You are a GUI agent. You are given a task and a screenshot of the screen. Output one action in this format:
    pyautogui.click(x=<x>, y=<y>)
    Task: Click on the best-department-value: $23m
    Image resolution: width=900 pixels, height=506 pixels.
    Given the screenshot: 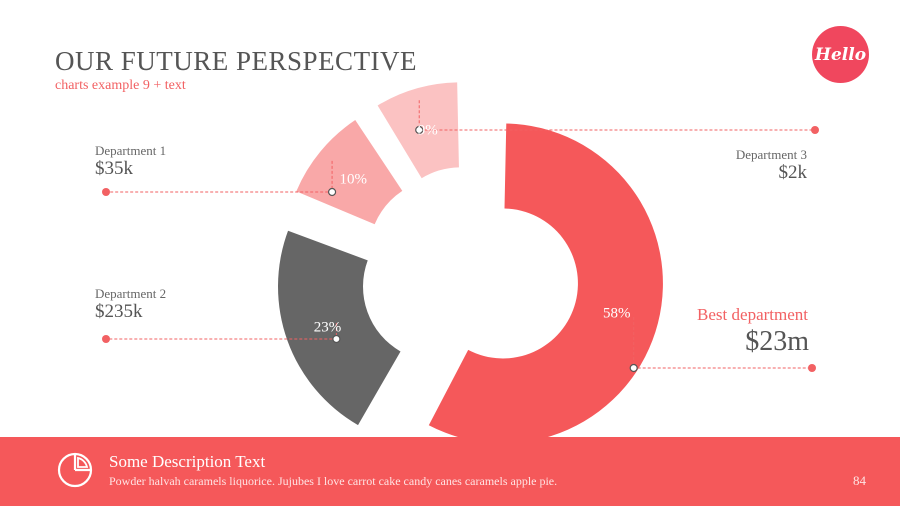 What is the action you would take?
    pyautogui.click(x=777, y=341)
    